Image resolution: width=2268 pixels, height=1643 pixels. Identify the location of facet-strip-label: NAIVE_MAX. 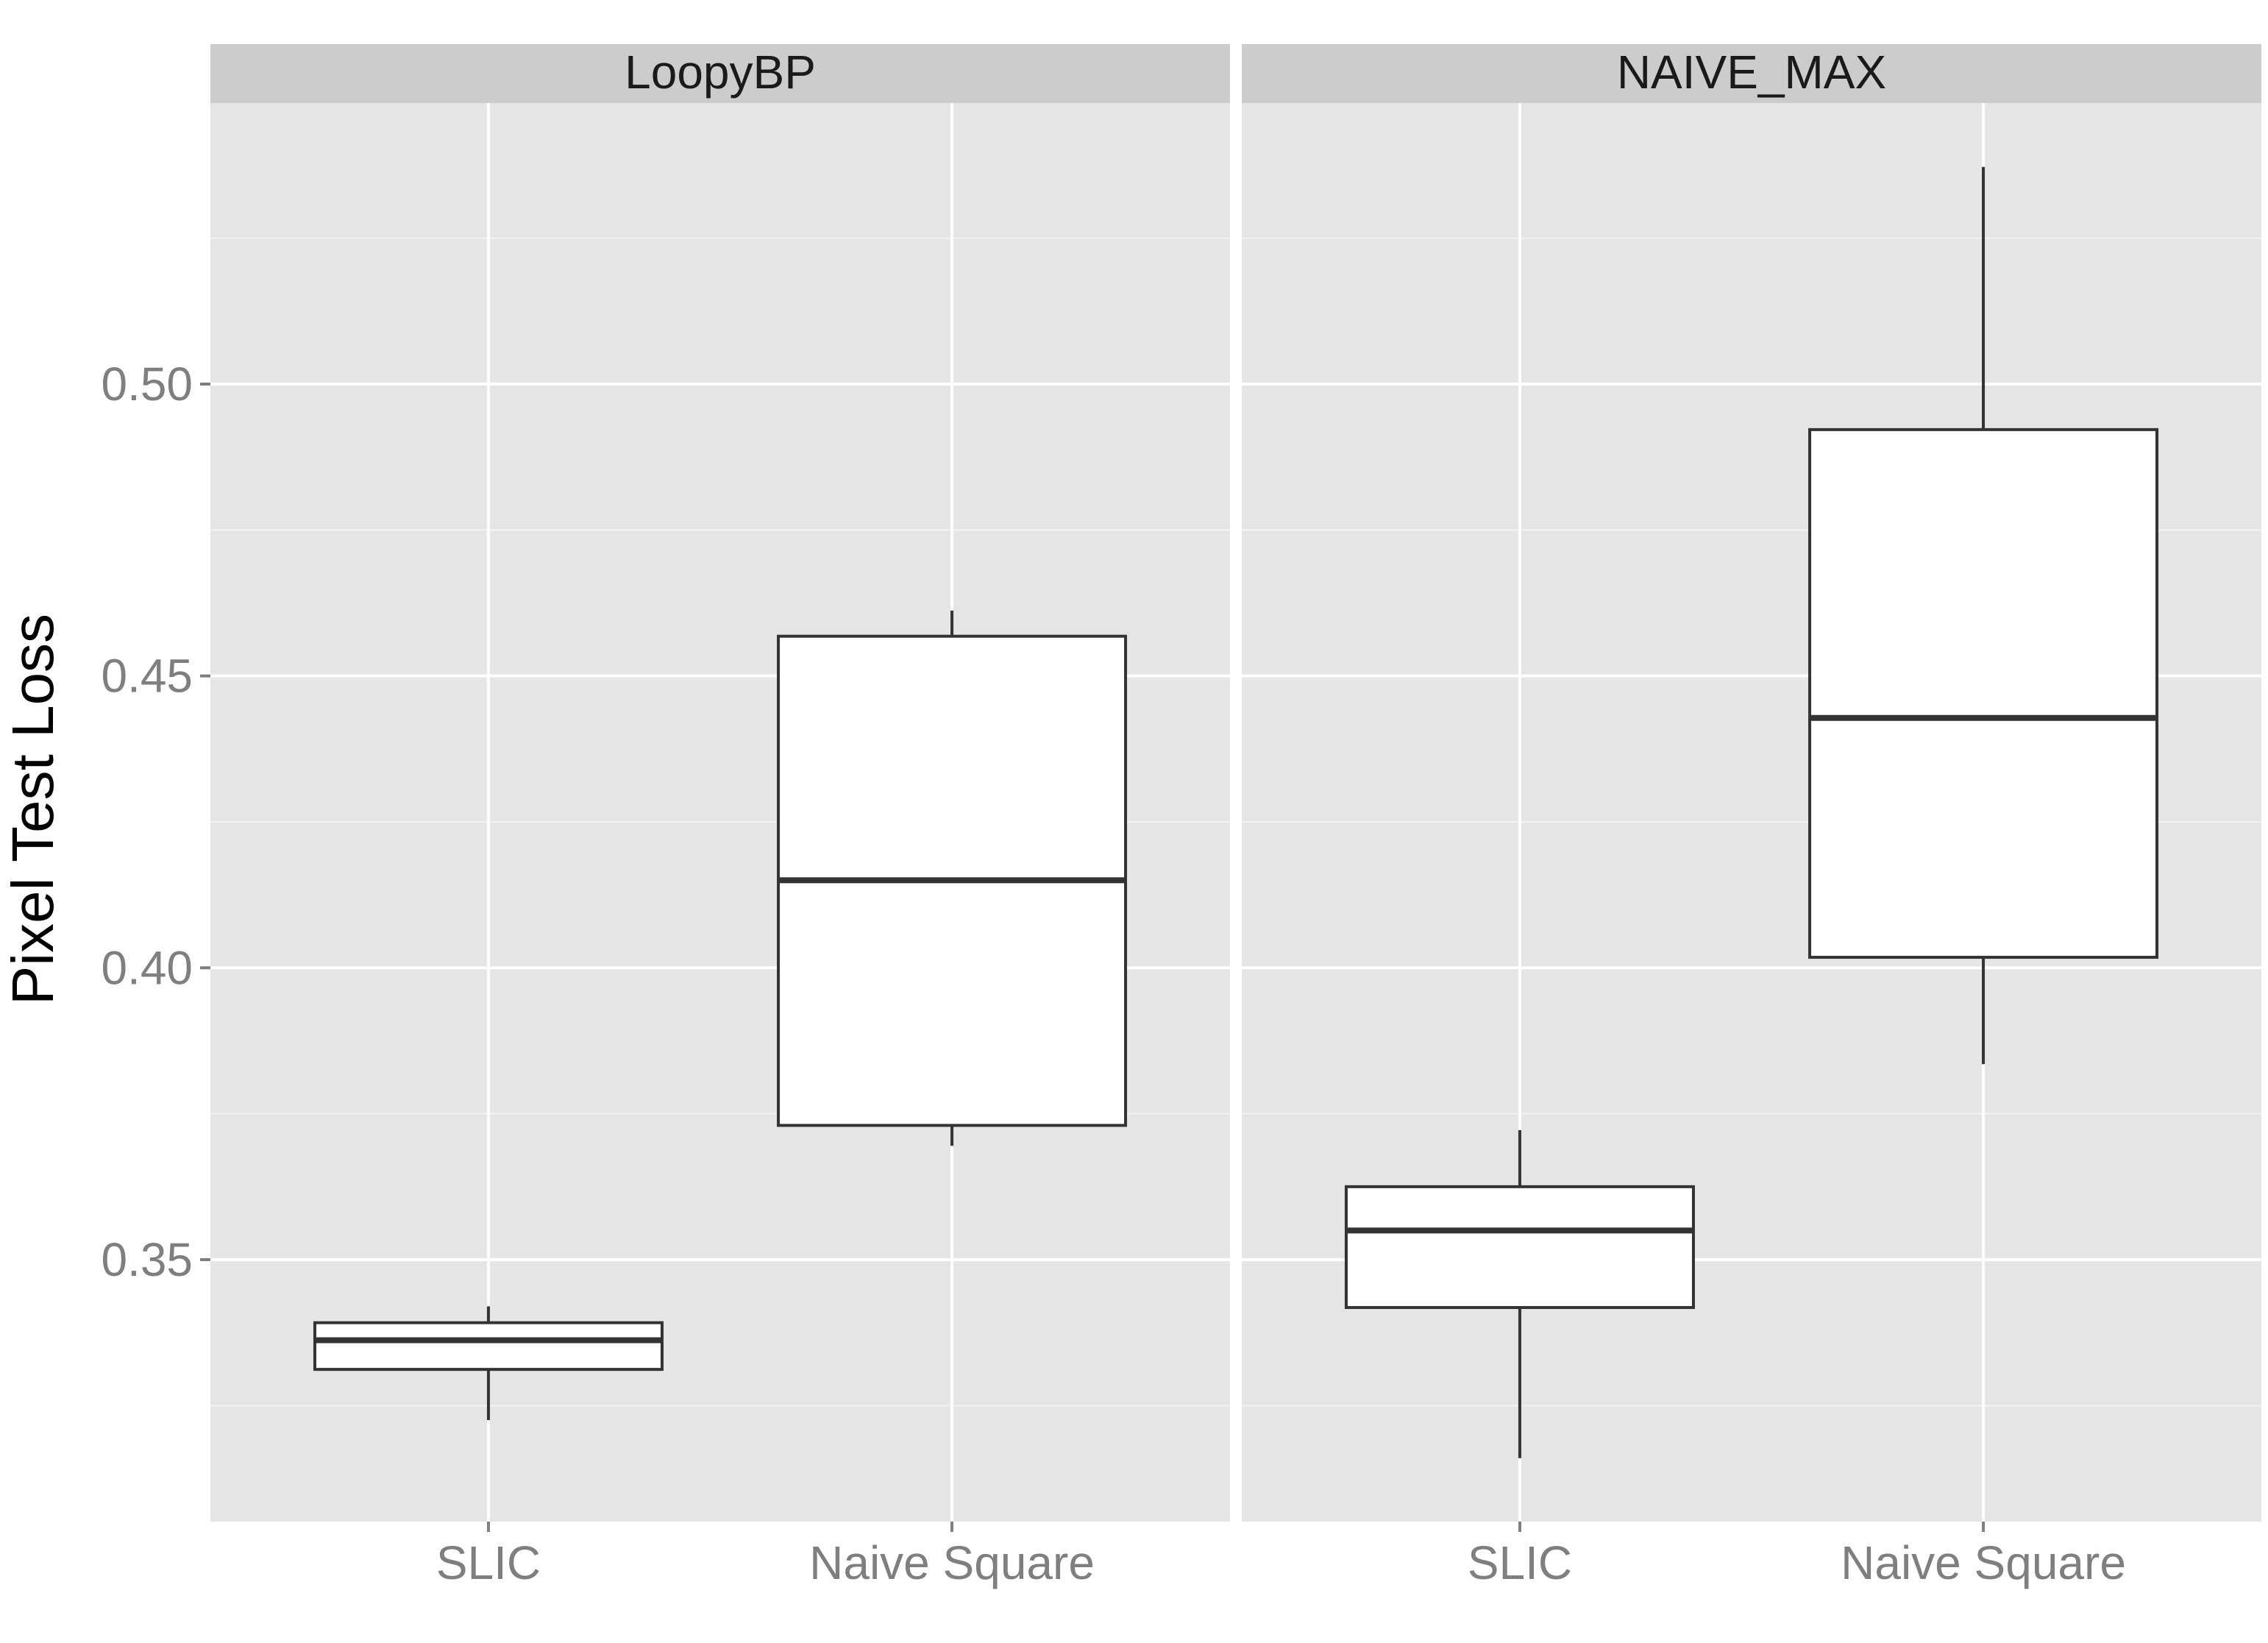
(1752, 72).